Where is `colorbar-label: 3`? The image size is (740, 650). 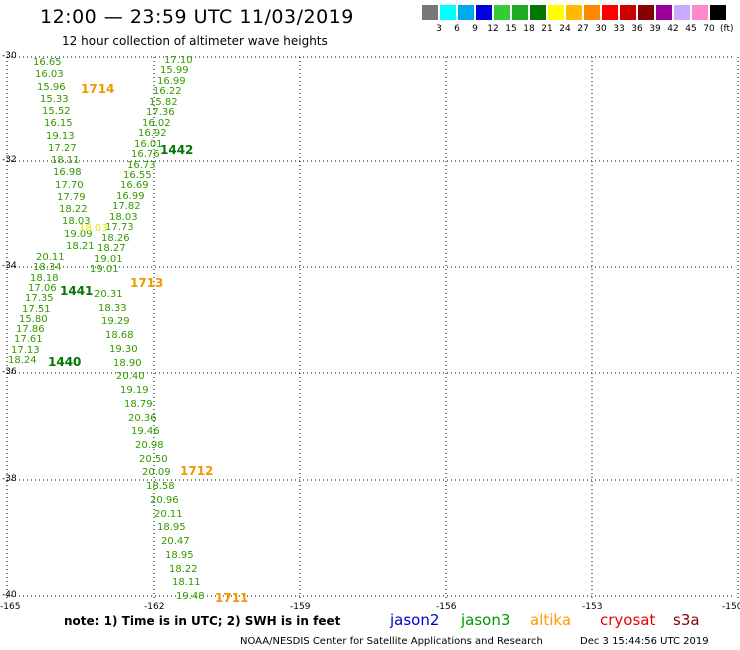
colorbar-label: 3 is located at coordinates (439, 29).